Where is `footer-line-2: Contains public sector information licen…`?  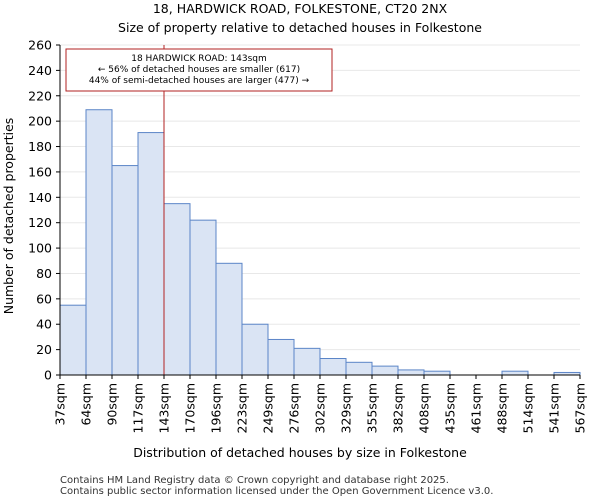 footer-line-2: Contains public sector information licen… is located at coordinates (276, 491).